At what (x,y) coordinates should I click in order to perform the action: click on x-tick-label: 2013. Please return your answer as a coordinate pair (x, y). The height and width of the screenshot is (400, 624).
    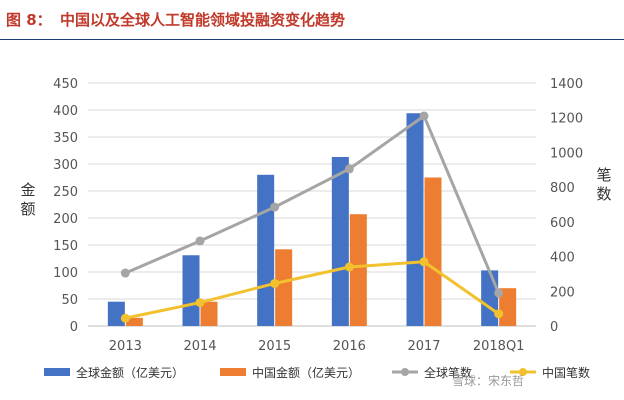
    Looking at the image, I should click on (125, 346).